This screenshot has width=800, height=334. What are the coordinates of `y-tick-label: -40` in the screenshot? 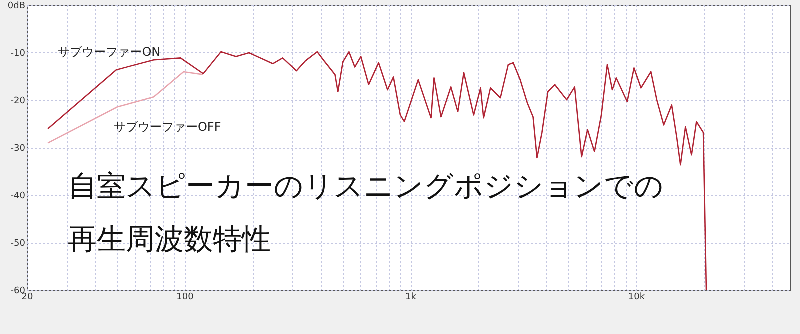 It's located at (18, 197).